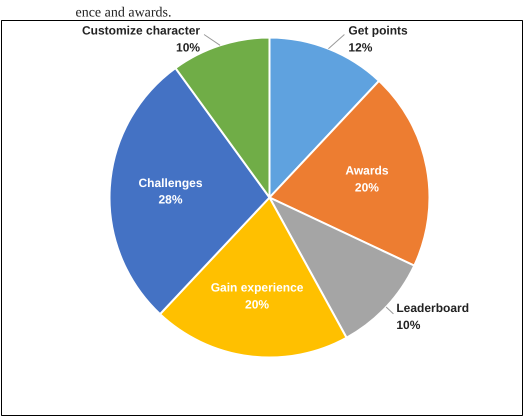 This screenshot has width=523, height=416. What do you see at coordinates (257, 287) in the screenshot?
I see `slice-label: Gain experience` at bounding box center [257, 287].